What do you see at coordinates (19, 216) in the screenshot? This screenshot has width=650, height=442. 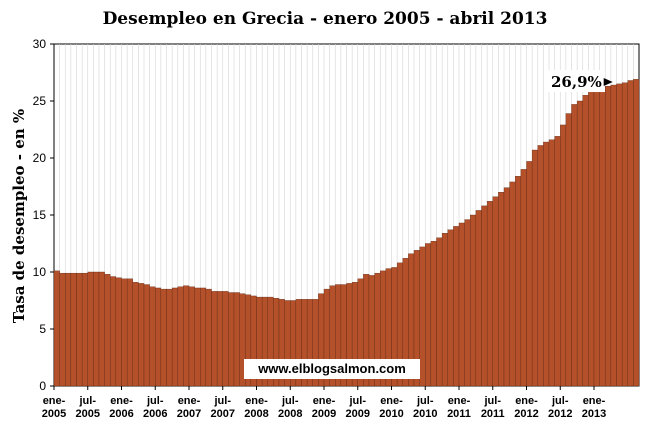 I see `y-axis-label: Tasa de desempleo - en %` at bounding box center [19, 216].